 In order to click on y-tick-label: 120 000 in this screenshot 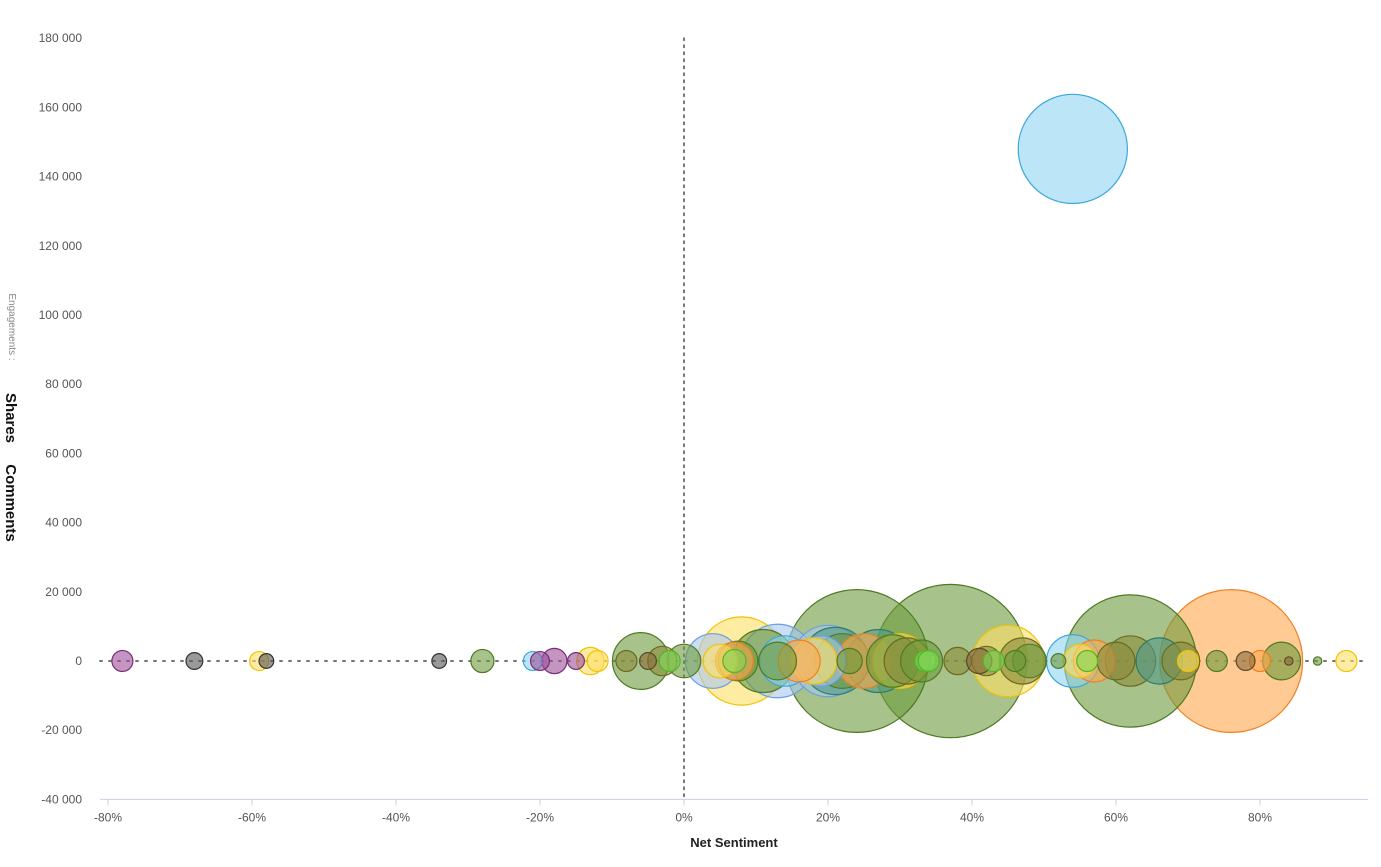, I will do `click(61, 246)`.